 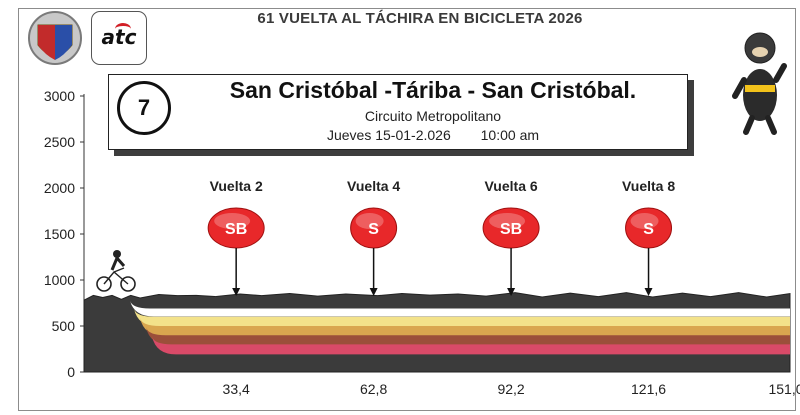 What do you see at coordinates (510, 389) in the screenshot?
I see `x-tick-label: 92,2` at bounding box center [510, 389].